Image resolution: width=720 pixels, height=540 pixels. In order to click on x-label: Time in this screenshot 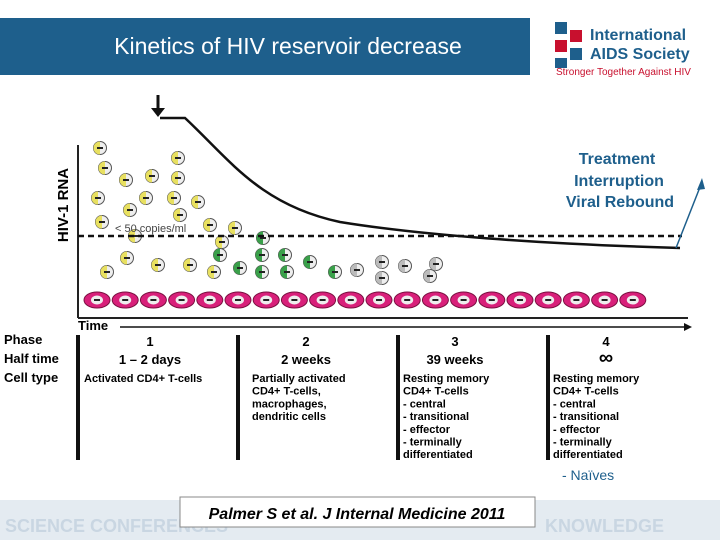, I will do `click(93, 325)`.